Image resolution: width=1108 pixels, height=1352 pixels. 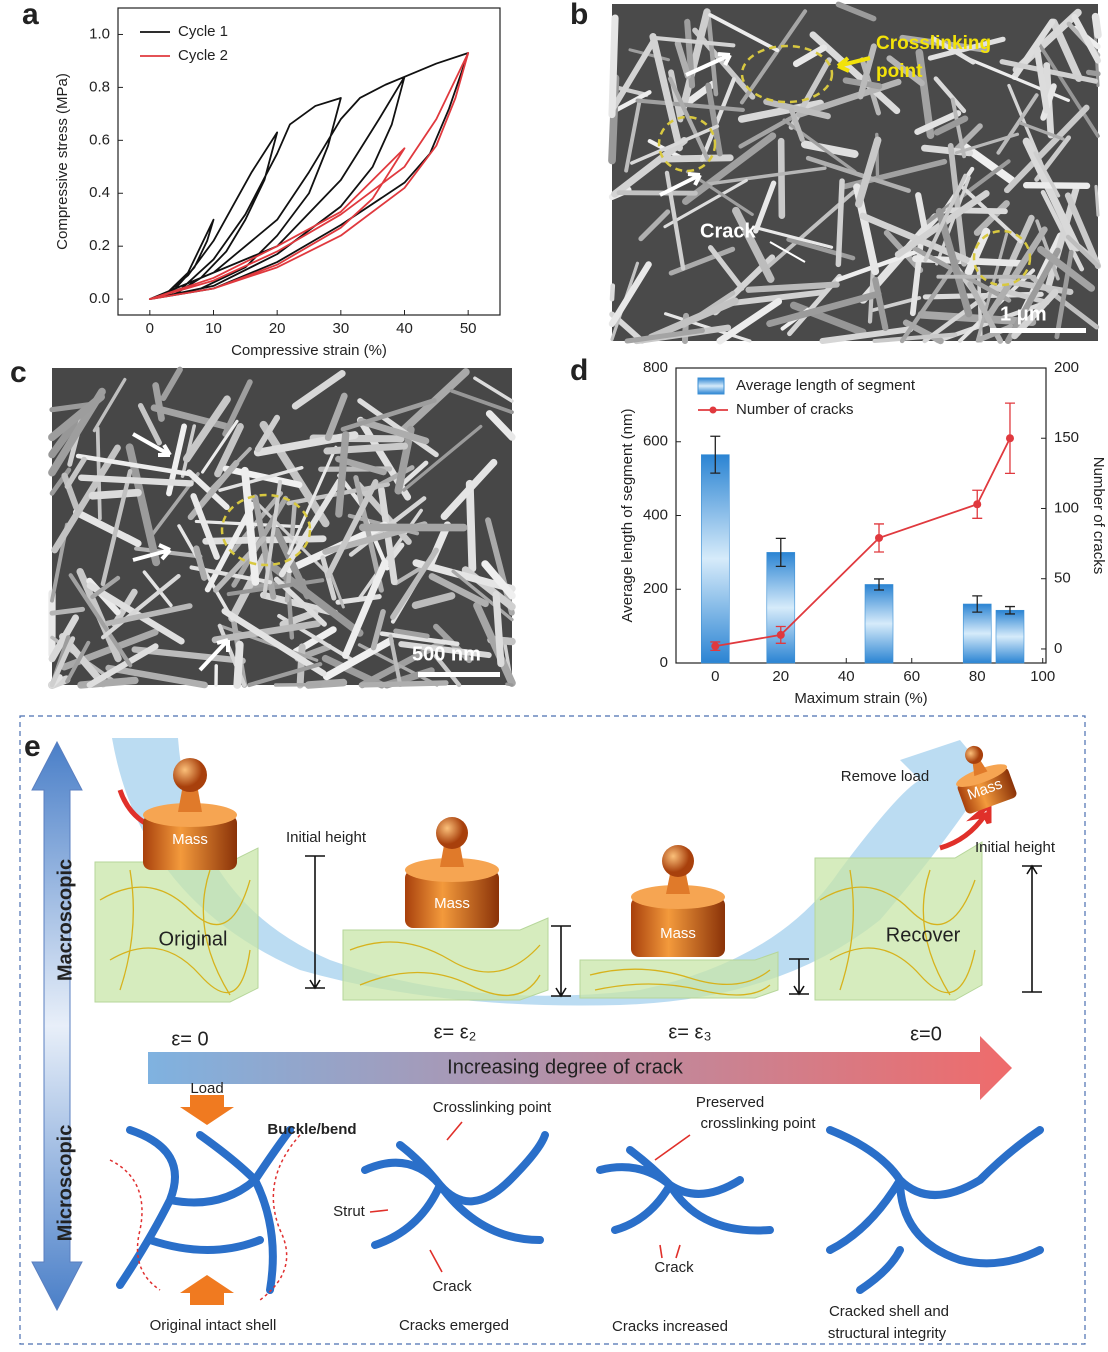 I want to click on point, so click(x=780, y=634).